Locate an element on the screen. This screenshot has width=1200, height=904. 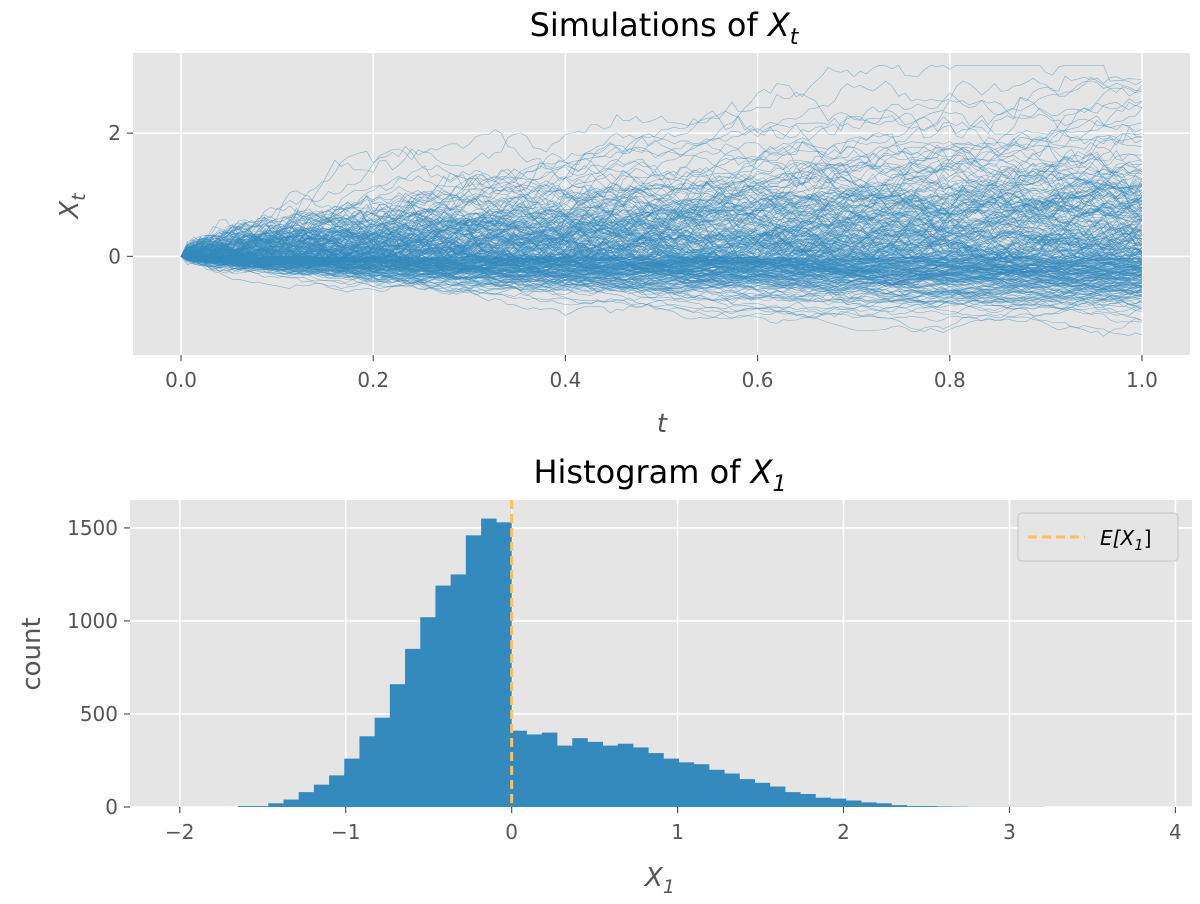
chart2-xtick-label: 3 is located at coordinates (1009, 832).